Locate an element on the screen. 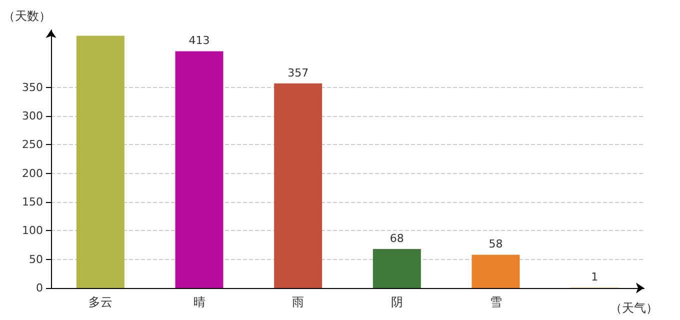 Image resolution: width=680 pixels, height=320 pixels. y-tick-label: 0 is located at coordinates (39, 288).